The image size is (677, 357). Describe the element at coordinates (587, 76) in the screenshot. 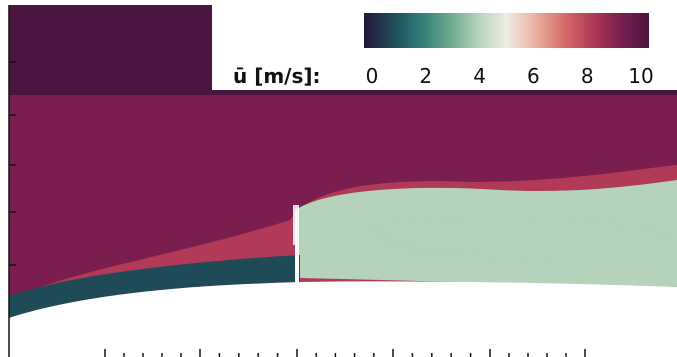

I see `colorbar-tick-label: 8` at that location.